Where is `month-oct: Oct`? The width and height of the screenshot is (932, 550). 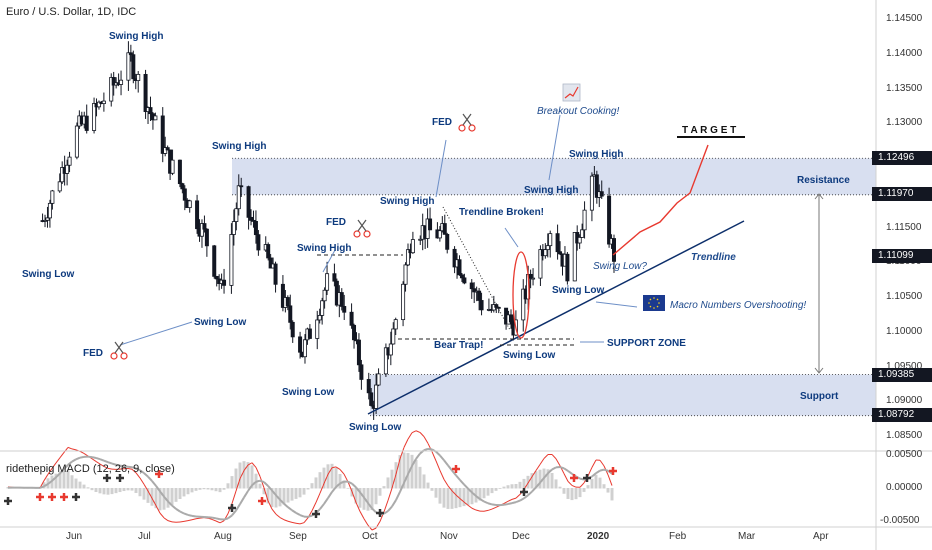 month-oct: Oct is located at coordinates (370, 536).